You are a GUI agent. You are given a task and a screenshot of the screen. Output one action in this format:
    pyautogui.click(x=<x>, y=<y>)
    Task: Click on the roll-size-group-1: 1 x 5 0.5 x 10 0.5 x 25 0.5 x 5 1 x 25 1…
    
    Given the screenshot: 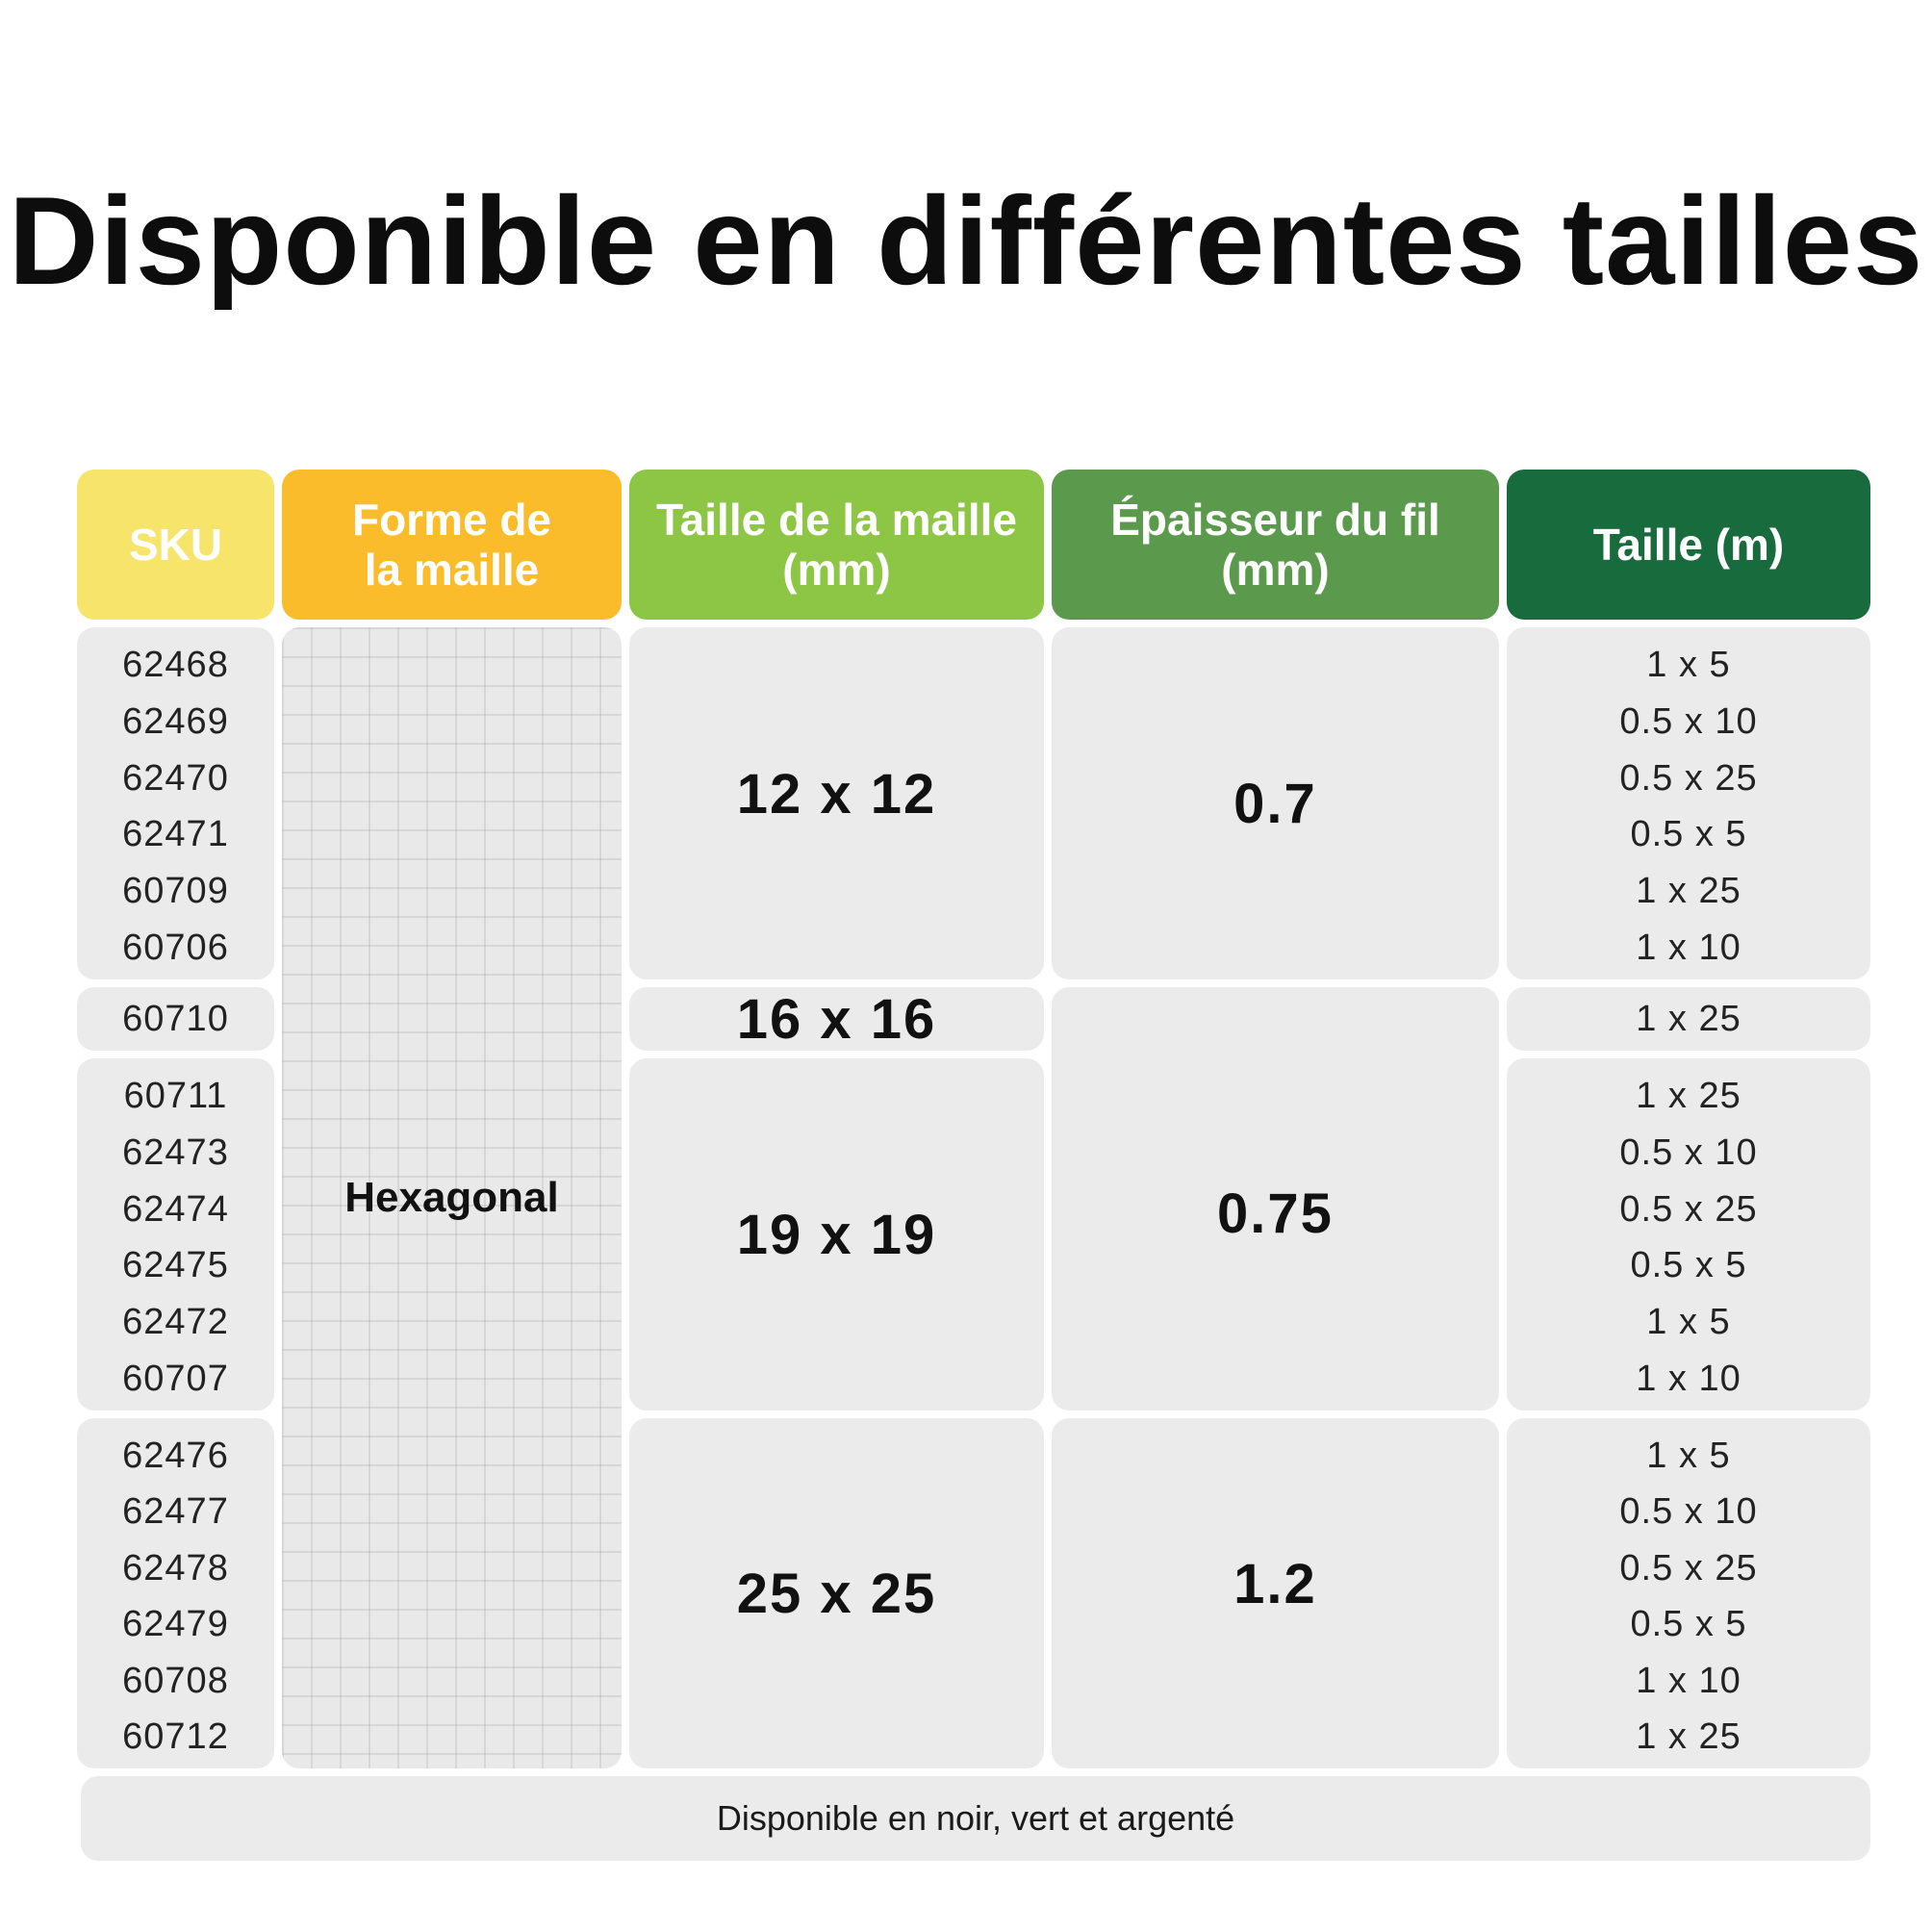 What is the action you would take?
    pyautogui.click(x=1688, y=803)
    